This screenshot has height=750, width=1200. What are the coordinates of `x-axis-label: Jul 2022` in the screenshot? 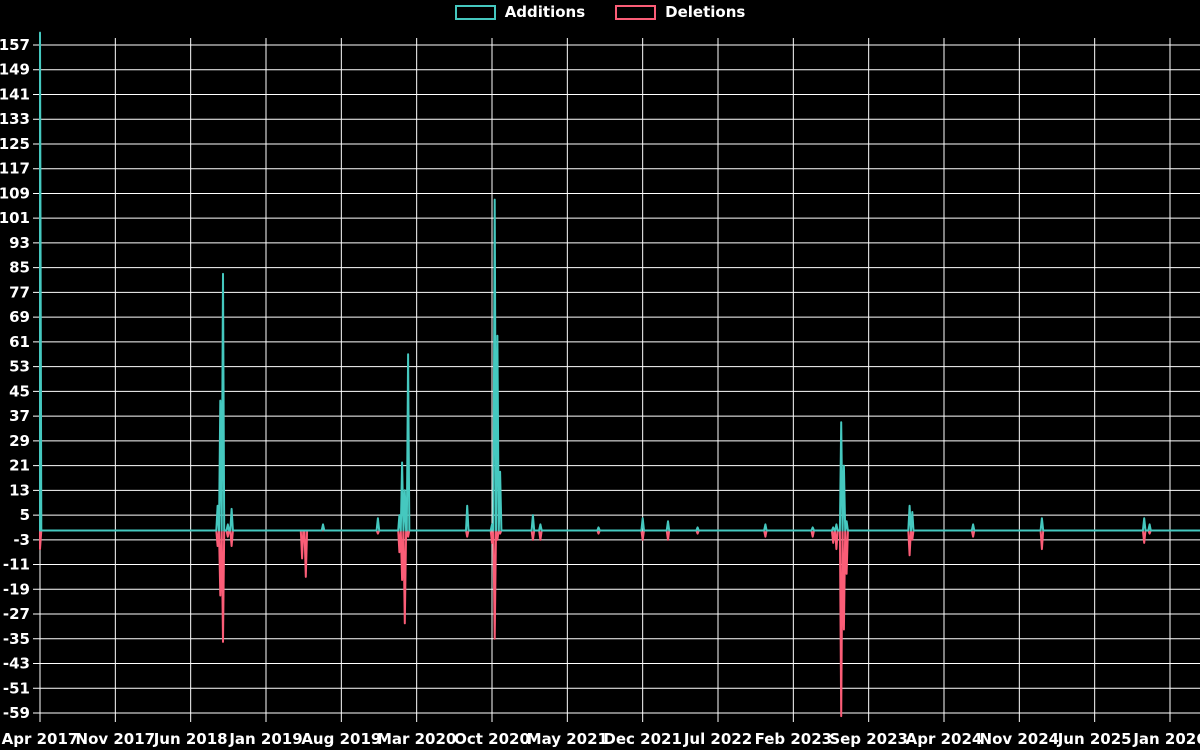 It's located at (717, 739).